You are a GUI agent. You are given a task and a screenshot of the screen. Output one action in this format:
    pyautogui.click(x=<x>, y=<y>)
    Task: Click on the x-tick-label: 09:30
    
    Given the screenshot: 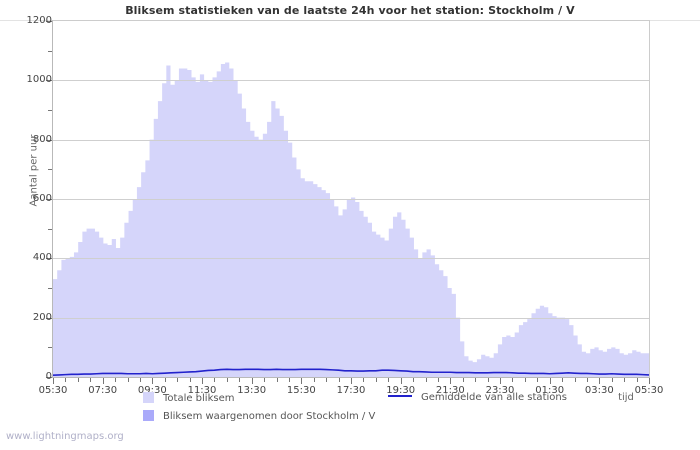 What is the action you would take?
    pyautogui.click(x=152, y=390)
    